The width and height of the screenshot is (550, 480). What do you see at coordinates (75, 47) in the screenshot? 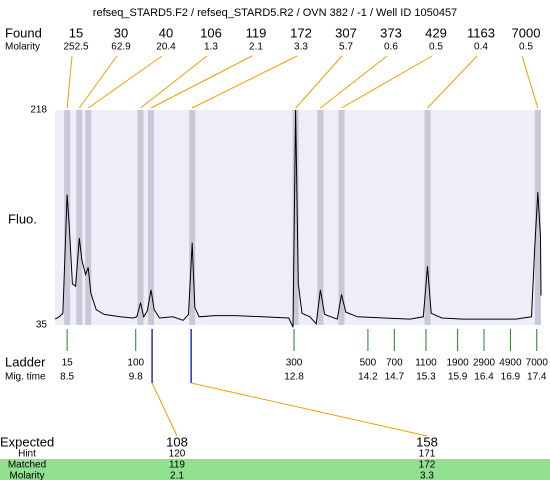
I see `found-molarity: 252.5` at bounding box center [75, 47].